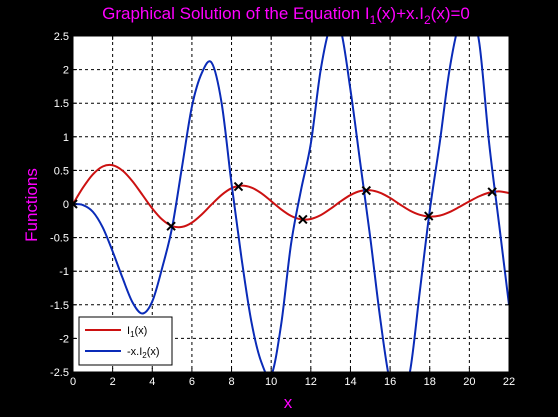  I want to click on x-tick-label: 8, so click(231, 382).